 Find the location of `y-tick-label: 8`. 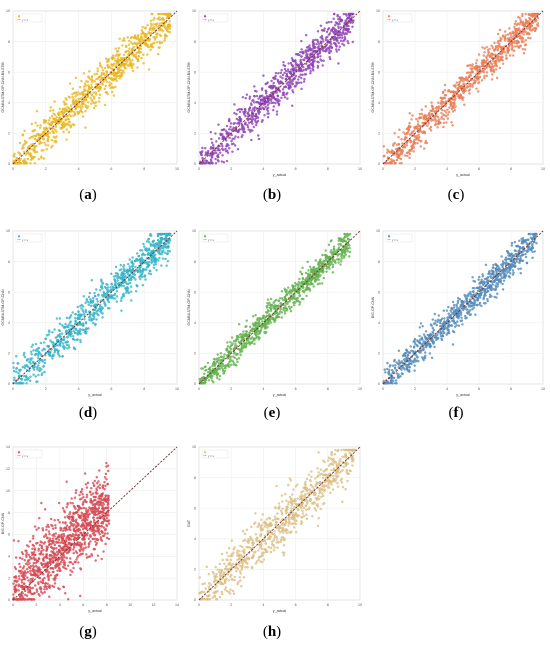

y-tick-label: 8 is located at coordinates (9, 262).